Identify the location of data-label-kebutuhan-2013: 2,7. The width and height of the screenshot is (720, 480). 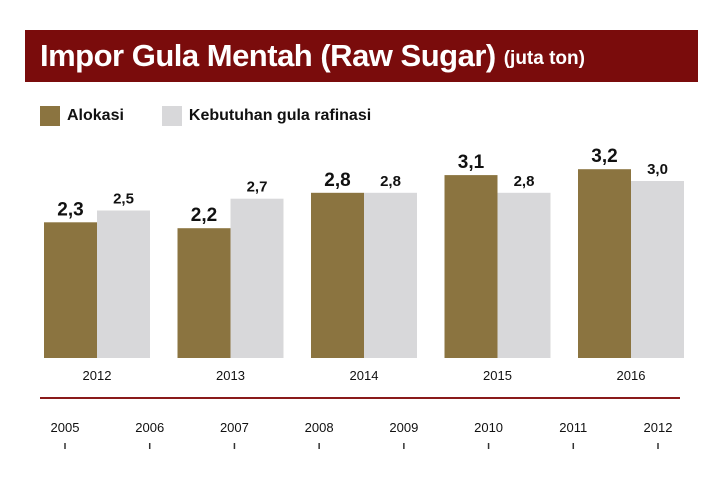
(257, 187).